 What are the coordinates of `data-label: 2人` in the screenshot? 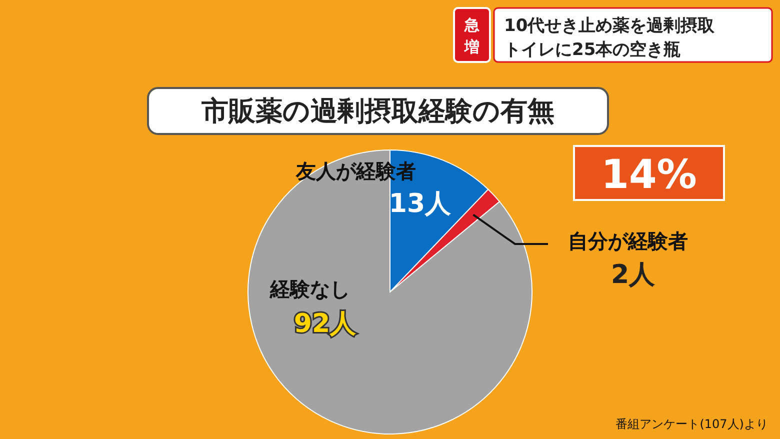 It's located at (633, 275).